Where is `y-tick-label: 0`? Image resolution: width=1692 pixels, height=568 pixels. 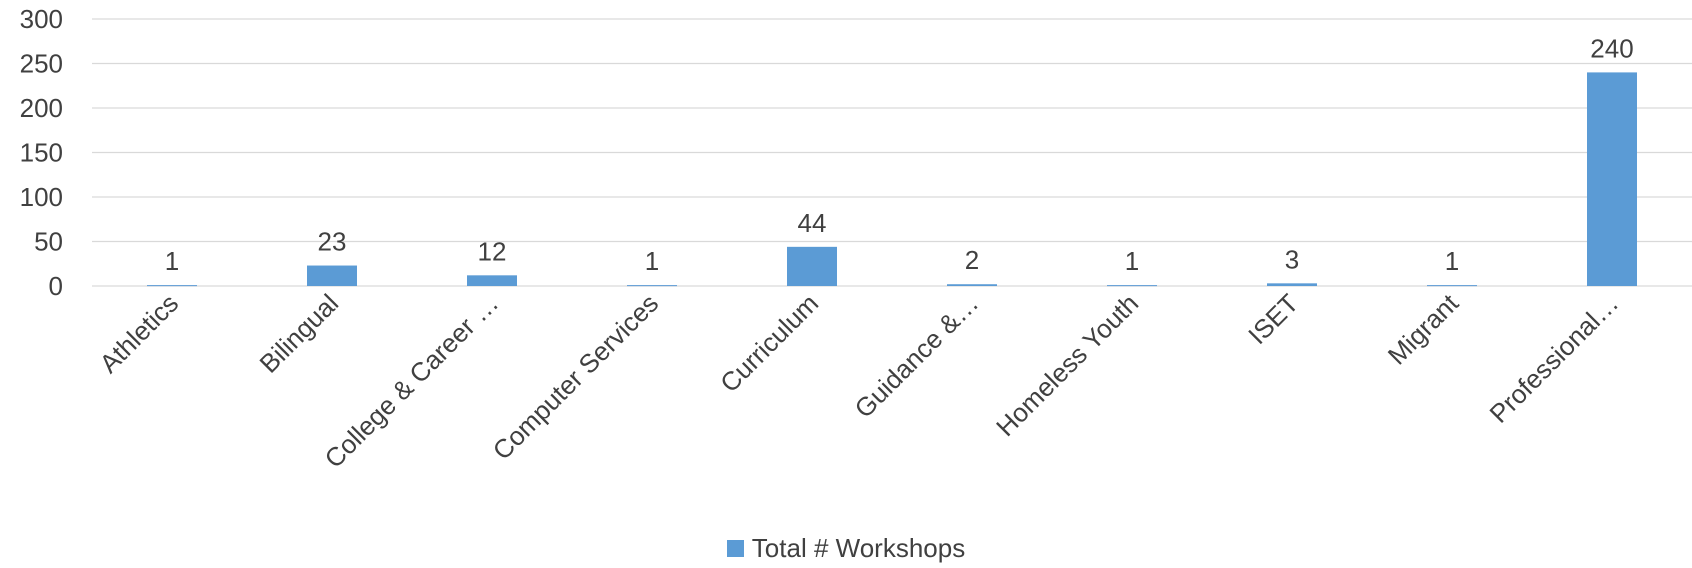
y-tick-label: 0 is located at coordinates (56, 286).